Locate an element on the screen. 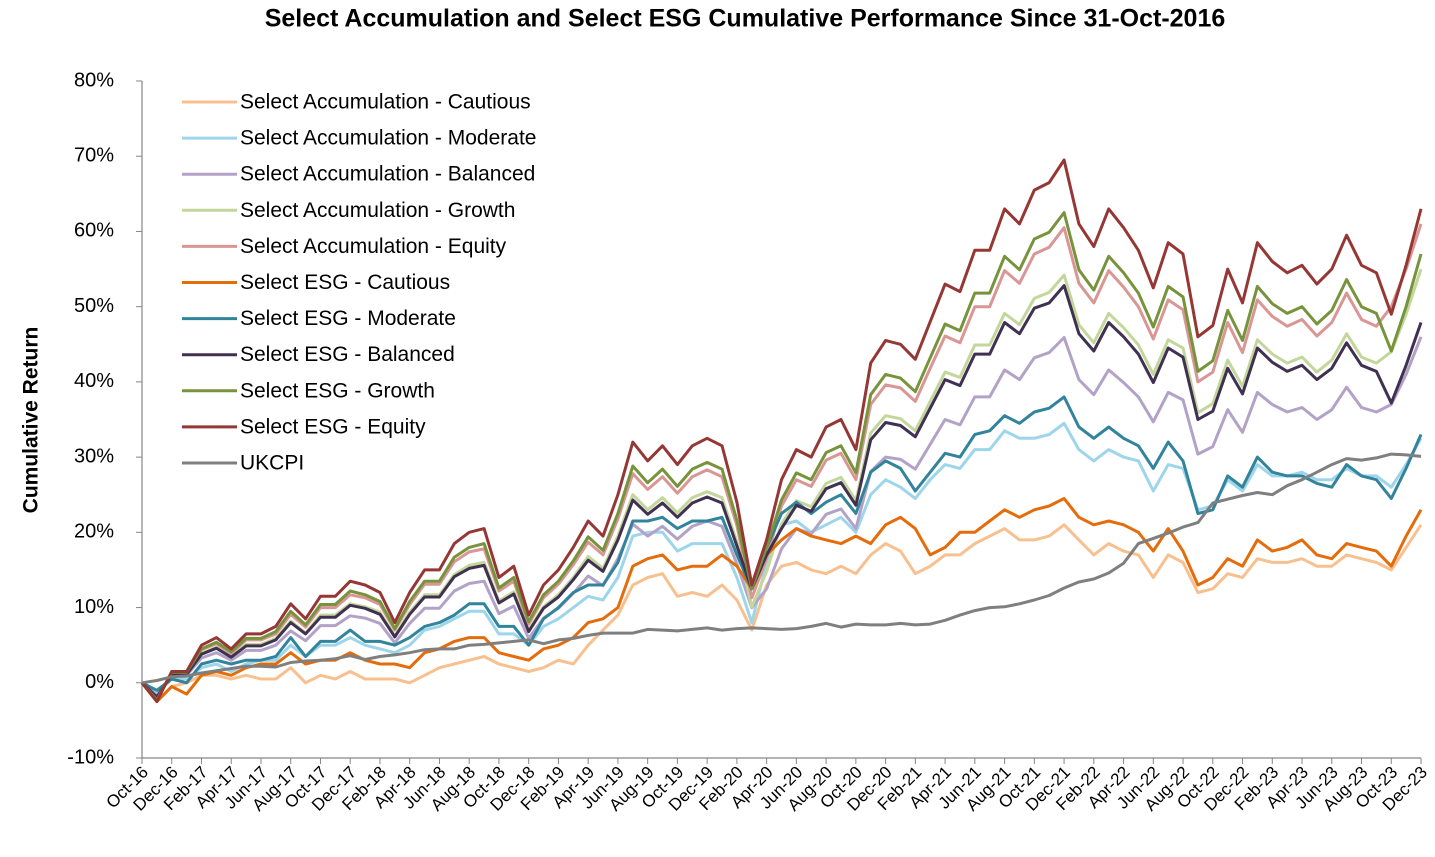 This screenshot has width=1435, height=857. y-tick-label: 0% is located at coordinates (99, 682).